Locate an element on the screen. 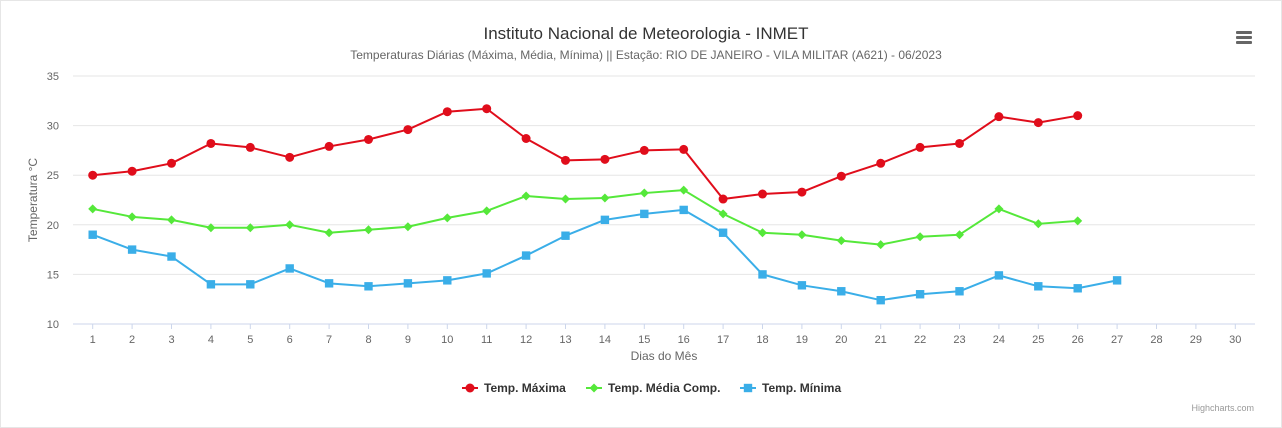 The height and width of the screenshot is (428, 1282). x-tick-label: 24 is located at coordinates (999, 340).